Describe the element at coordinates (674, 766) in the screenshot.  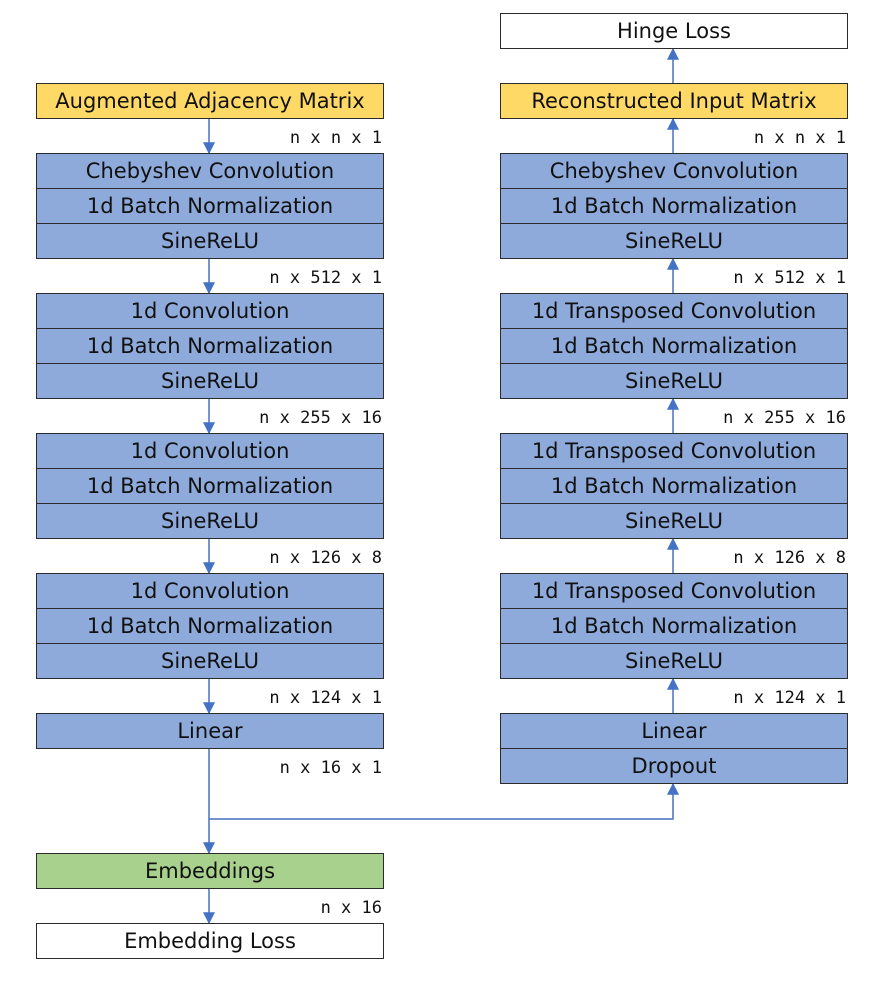
I see `layer-box: Dropout` at that location.